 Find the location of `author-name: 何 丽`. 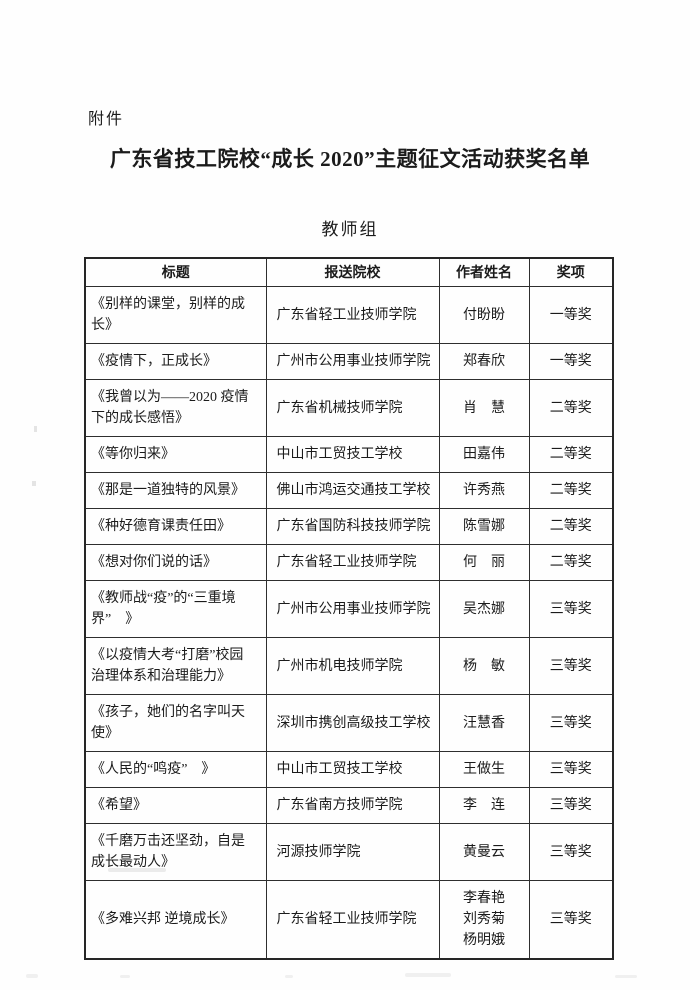

author-name: 何 丽 is located at coordinates (484, 562).